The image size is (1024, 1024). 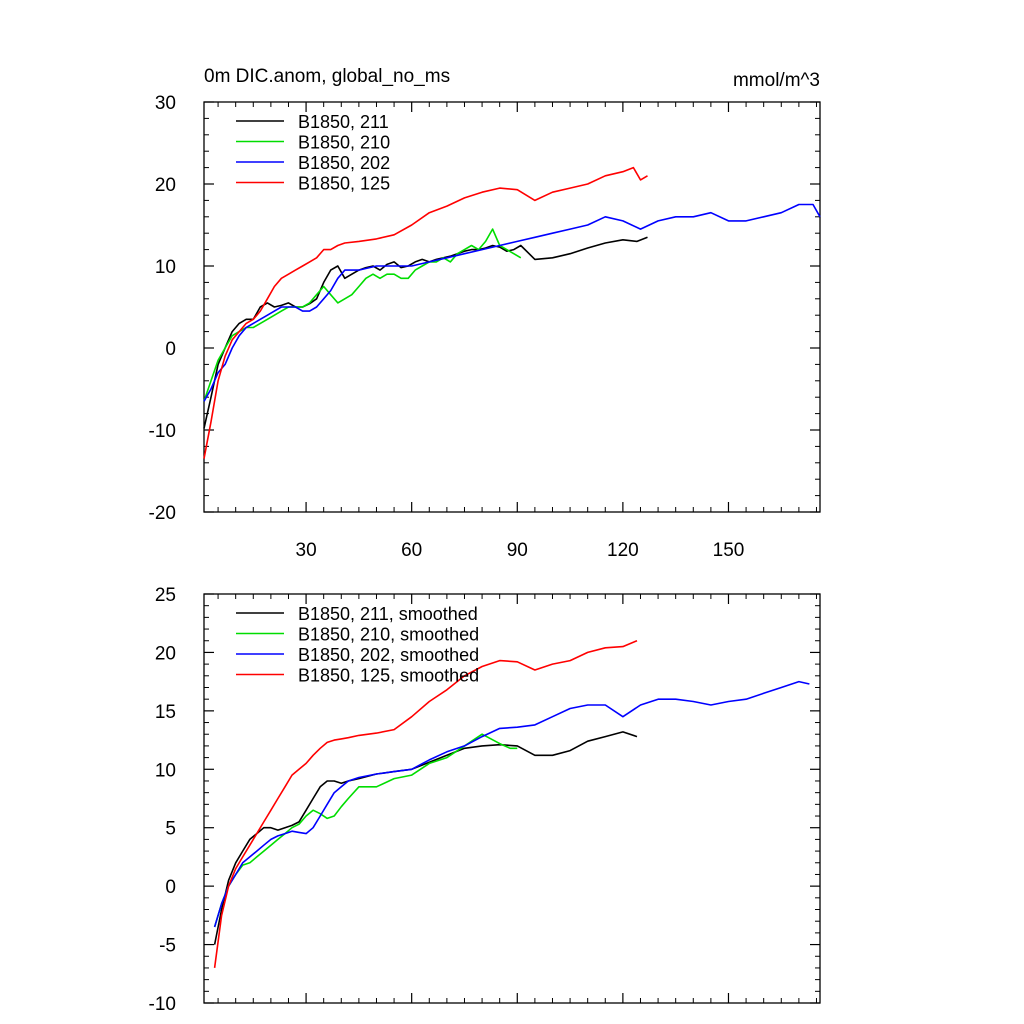 What do you see at coordinates (344, 163) in the screenshot?
I see `panel0-legend-label-2: B1850, 202` at bounding box center [344, 163].